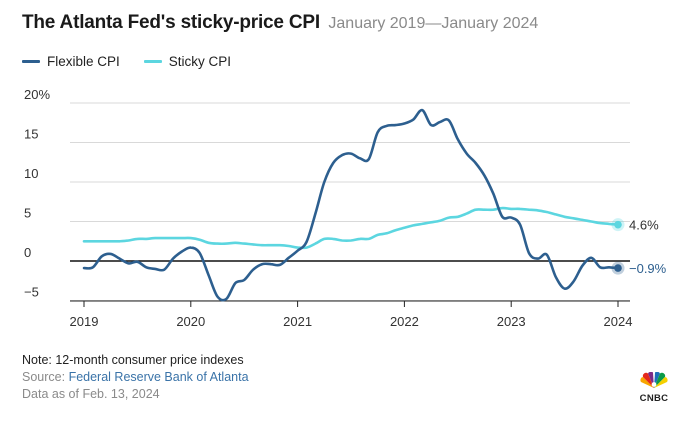  What do you see at coordinates (27, 252) in the screenshot?
I see `y-tick-label: 0` at bounding box center [27, 252].